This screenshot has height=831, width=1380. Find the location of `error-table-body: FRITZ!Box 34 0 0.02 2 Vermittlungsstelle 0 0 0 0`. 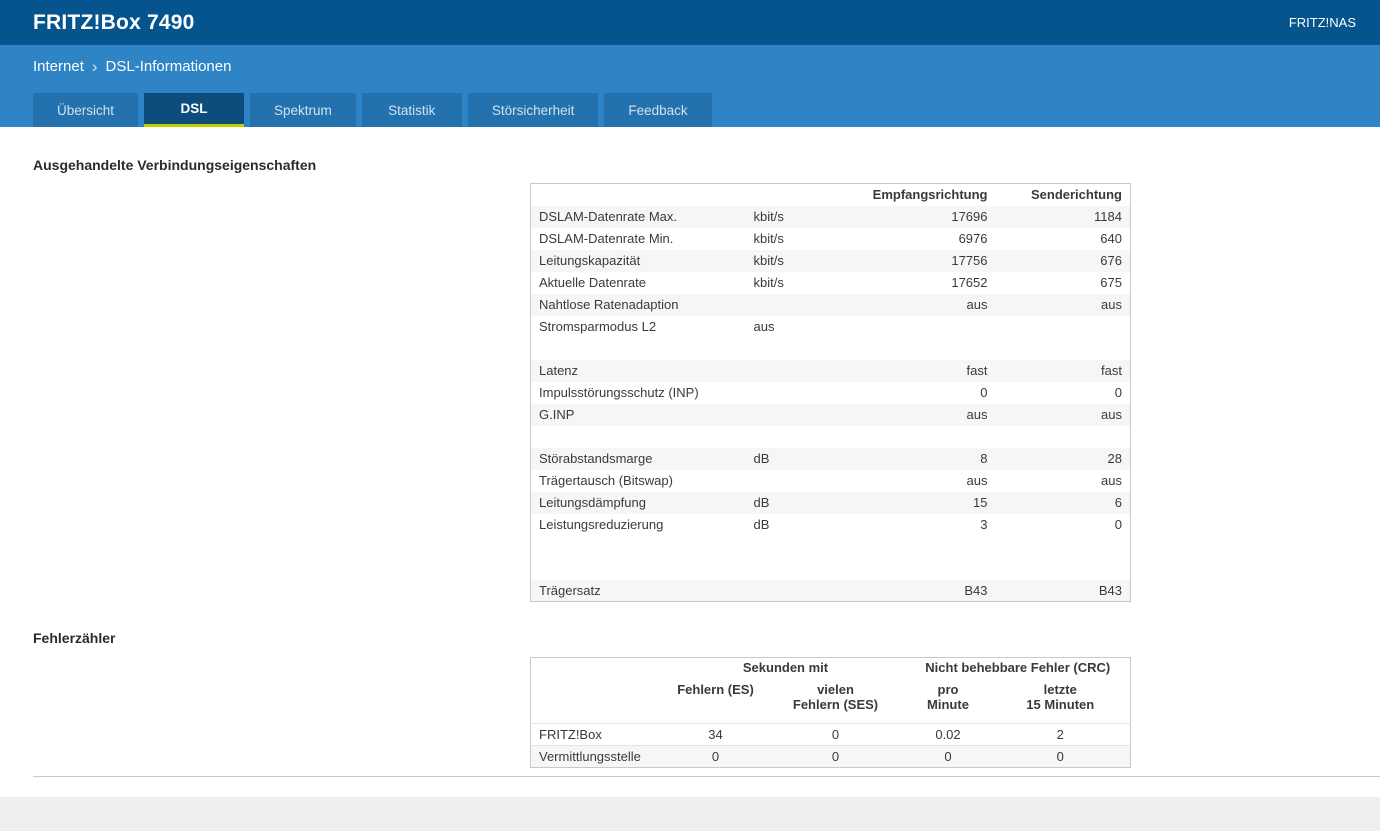

error-table-body: FRITZ!Box 34 0 0.02 2 Vermittlungsstelle 0 0 0 0 is located at coordinates (830, 745).